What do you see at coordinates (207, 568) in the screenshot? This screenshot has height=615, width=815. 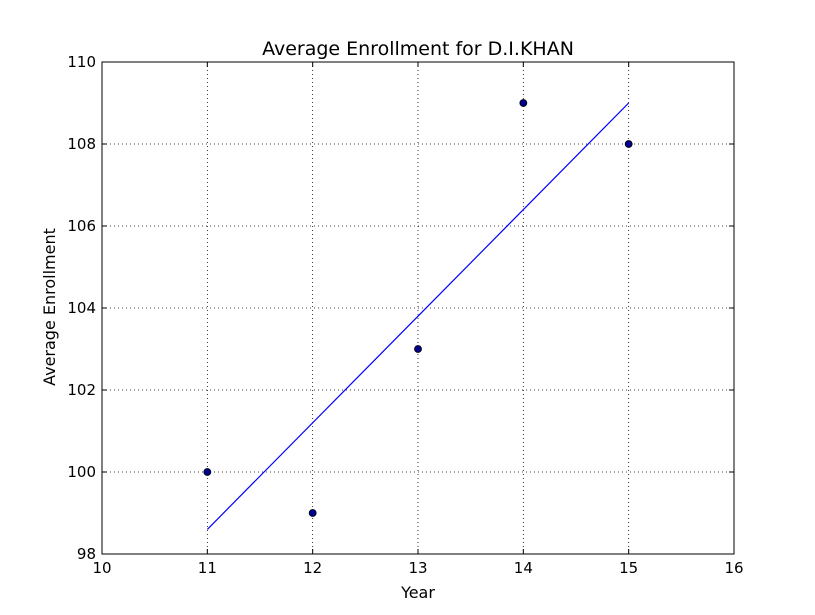 I see `x-tick-label: 11` at bounding box center [207, 568].